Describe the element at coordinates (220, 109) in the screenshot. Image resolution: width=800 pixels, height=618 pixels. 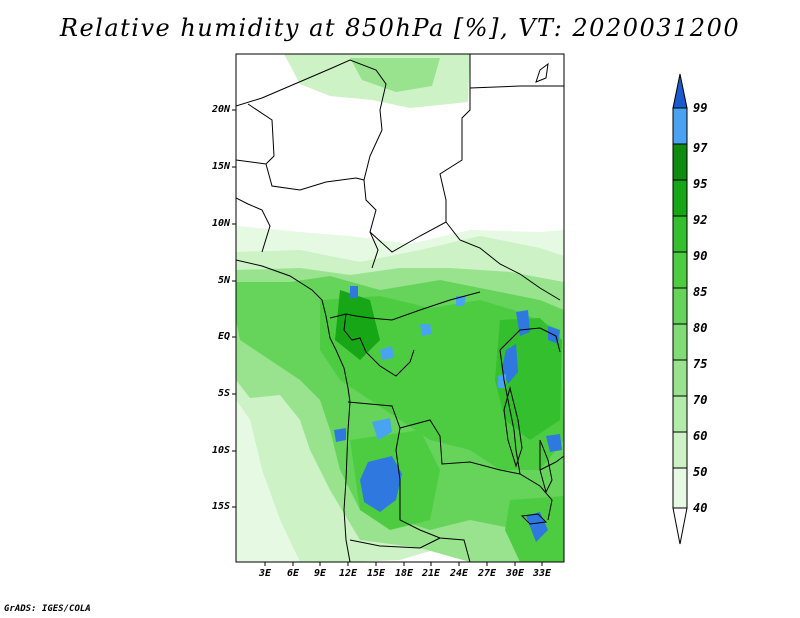
I see `lat-label: 20N` at that location.